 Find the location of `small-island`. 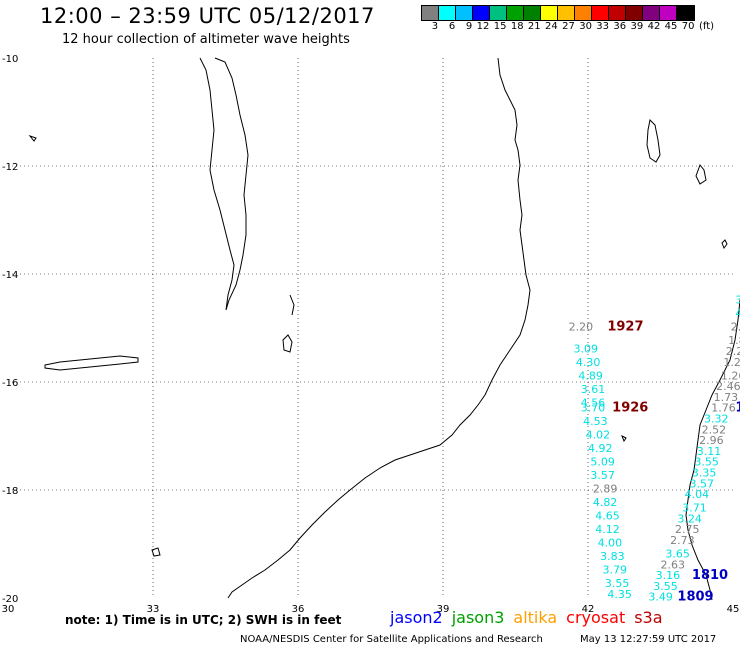

small-island is located at coordinates (624, 438).